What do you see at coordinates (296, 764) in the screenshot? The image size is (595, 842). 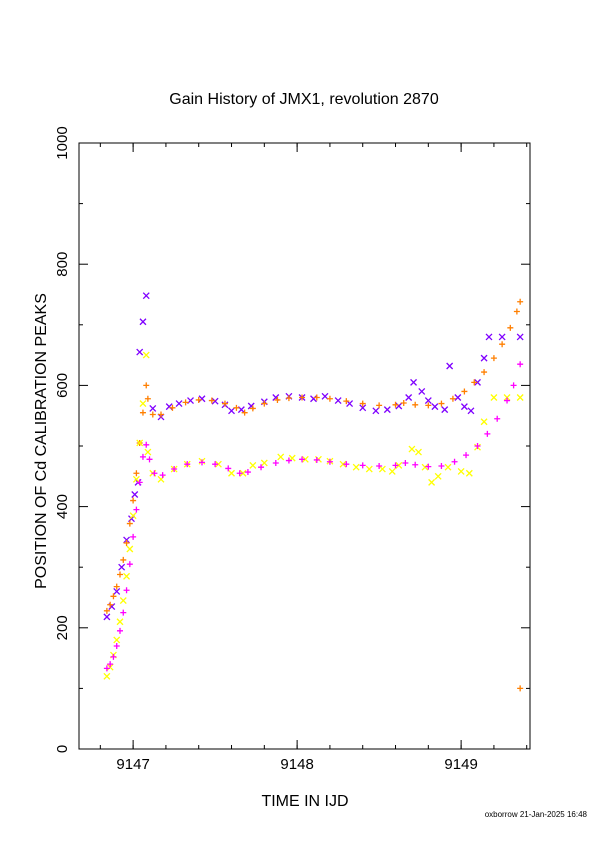 I see `x-tick-label: 9148` at bounding box center [296, 764].